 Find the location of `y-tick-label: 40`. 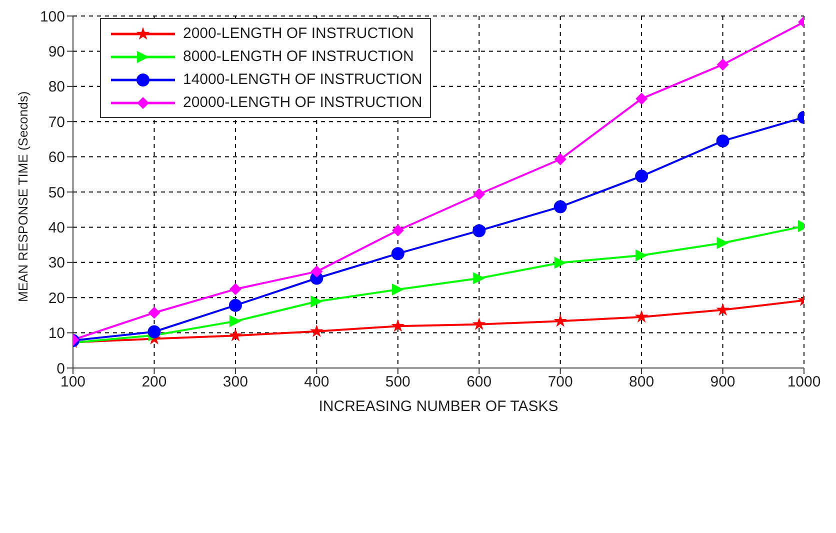

y-tick-label: 40 is located at coordinates (56, 228).